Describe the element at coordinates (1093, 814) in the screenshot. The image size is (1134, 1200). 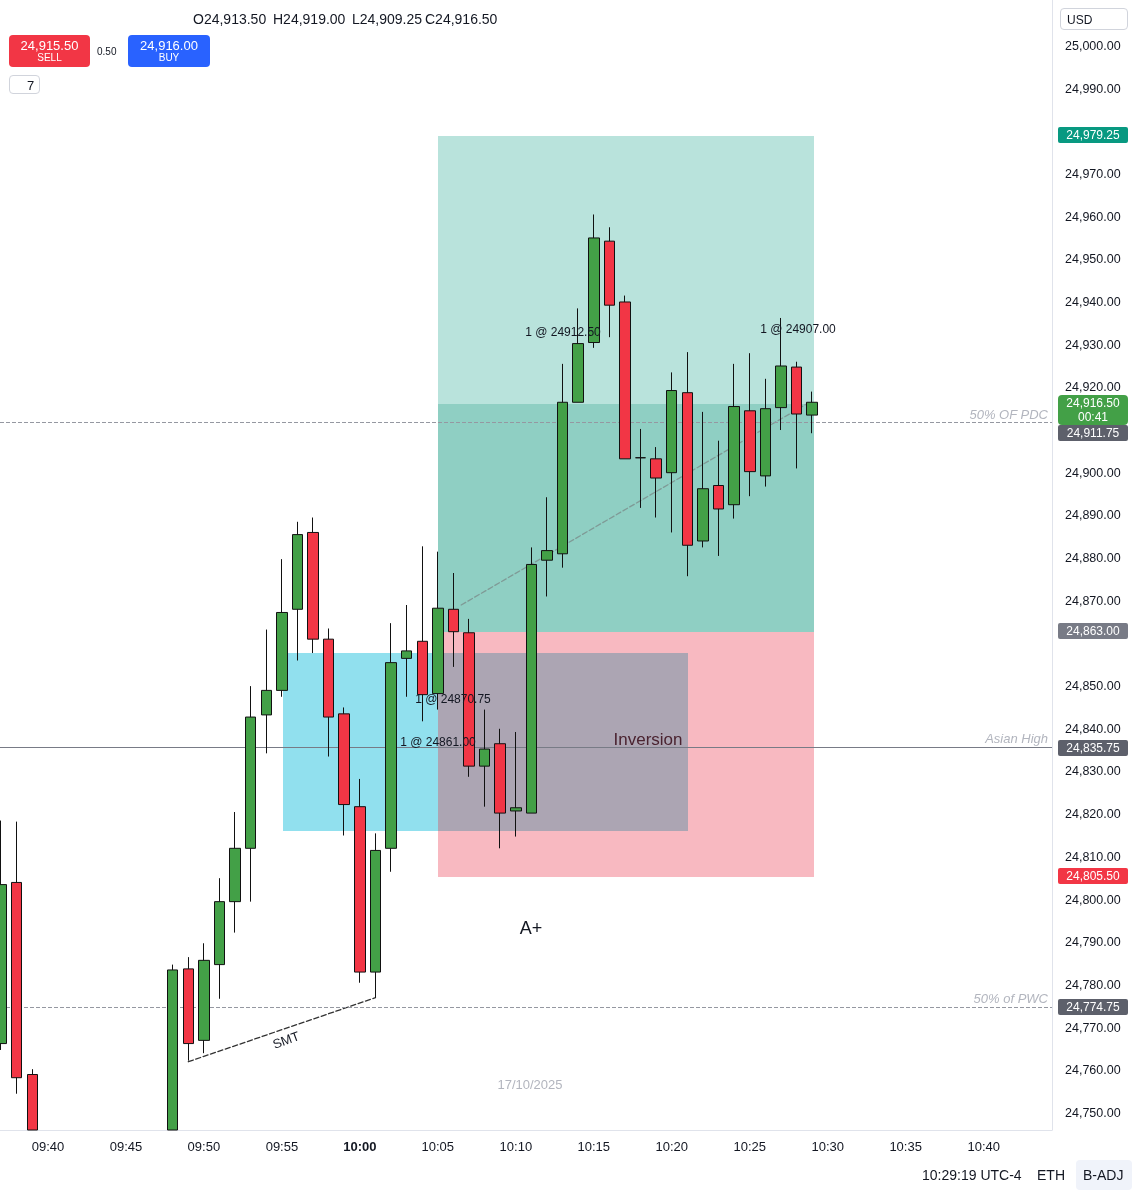
I see `y-tick-label: 24,820.00` at that location.